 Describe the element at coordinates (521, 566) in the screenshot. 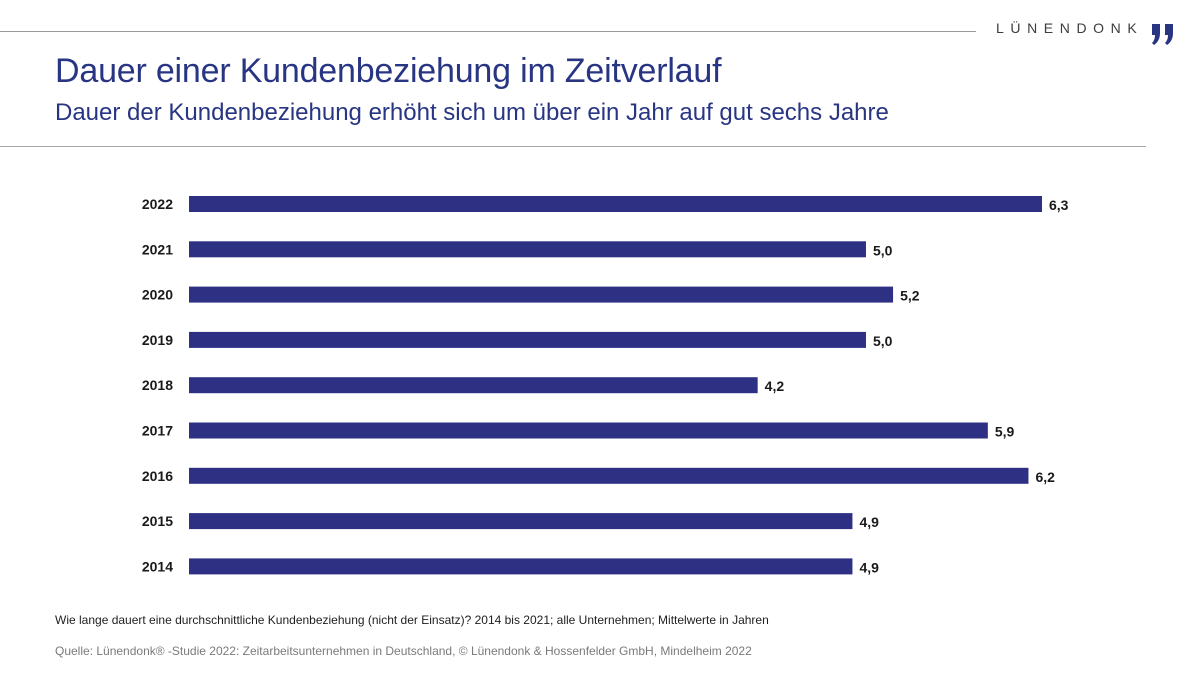

I see `bar-2014` at that location.